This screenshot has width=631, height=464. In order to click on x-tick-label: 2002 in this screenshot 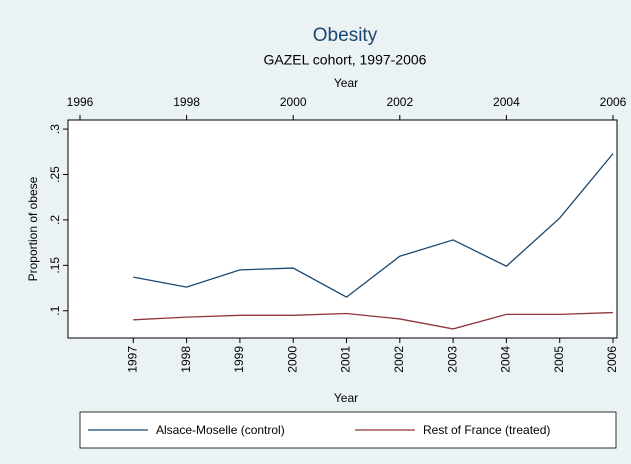, I will do `click(399, 102)`.